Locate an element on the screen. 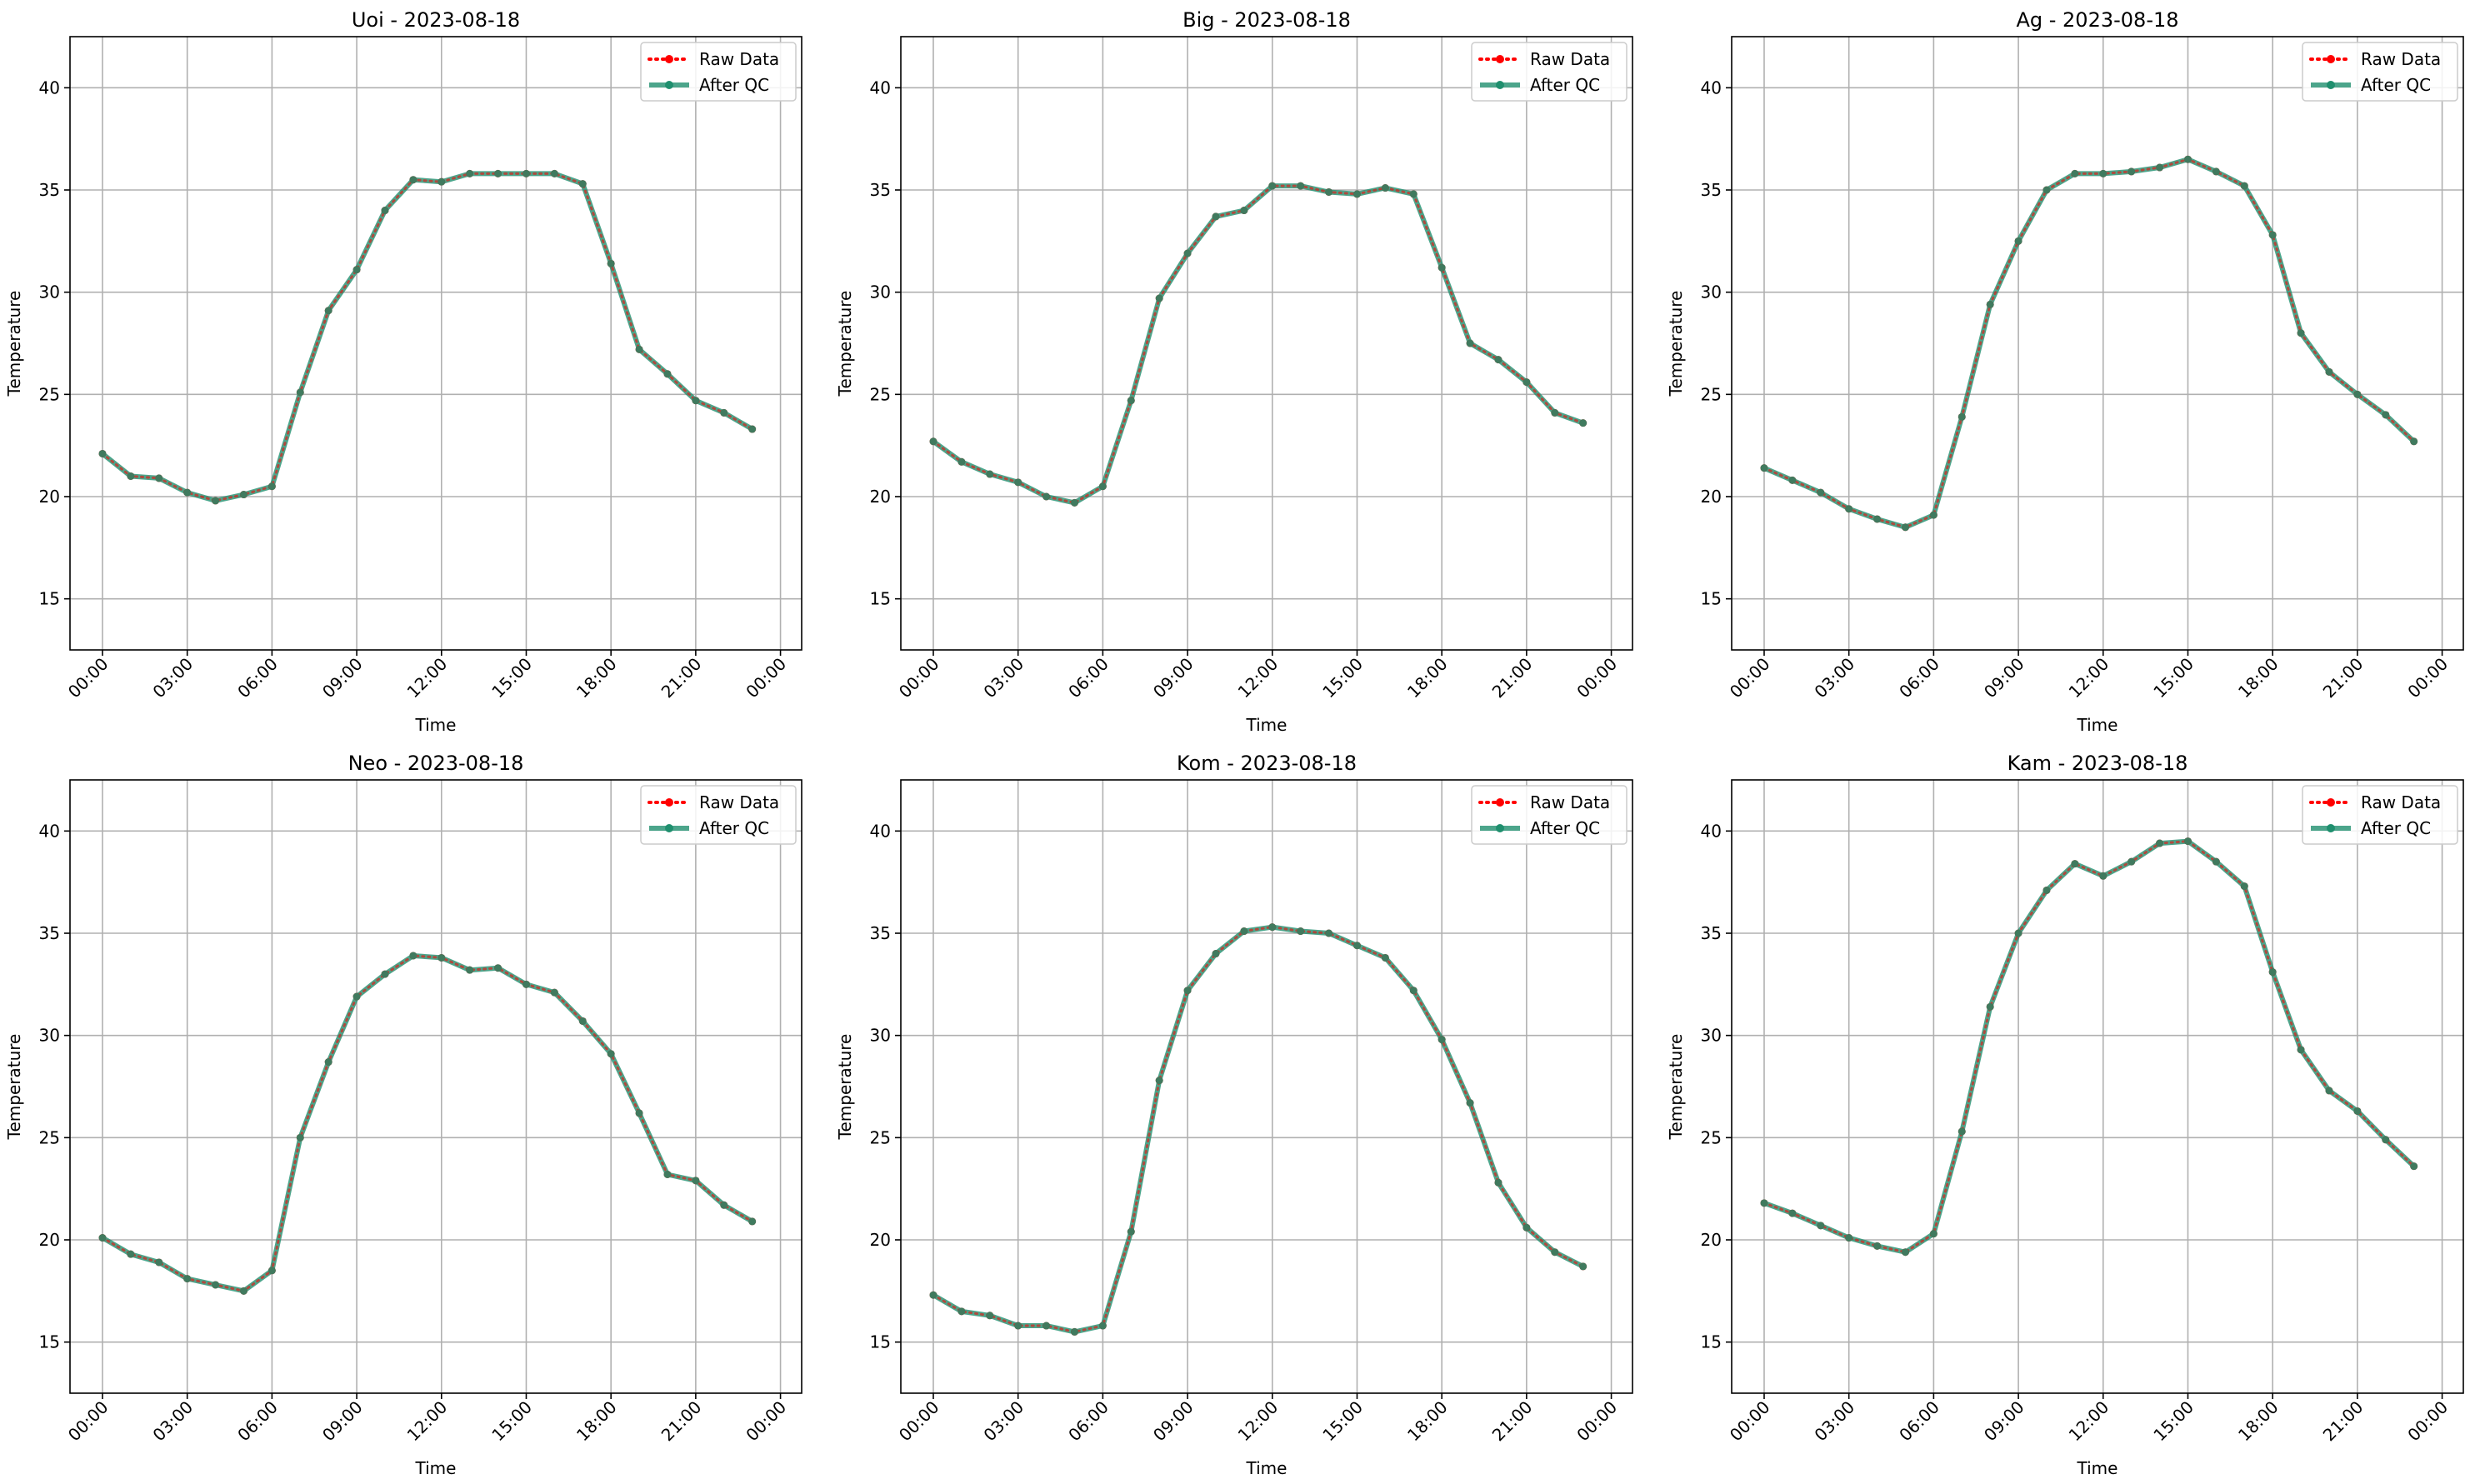 The height and width of the screenshot is (1484, 2485). series-line-after-qc is located at coordinates (1258, 344).